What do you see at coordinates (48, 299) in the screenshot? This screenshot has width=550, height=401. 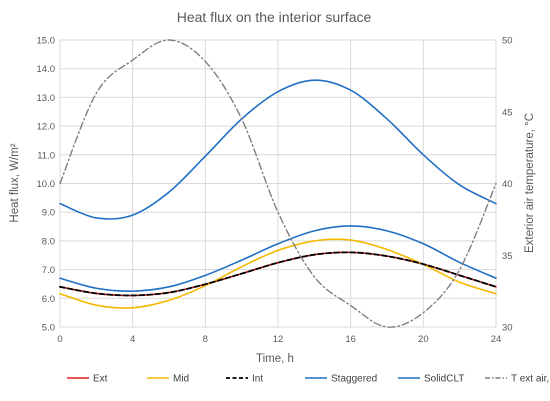 I see `y-tick-label: 6.0` at bounding box center [48, 299].